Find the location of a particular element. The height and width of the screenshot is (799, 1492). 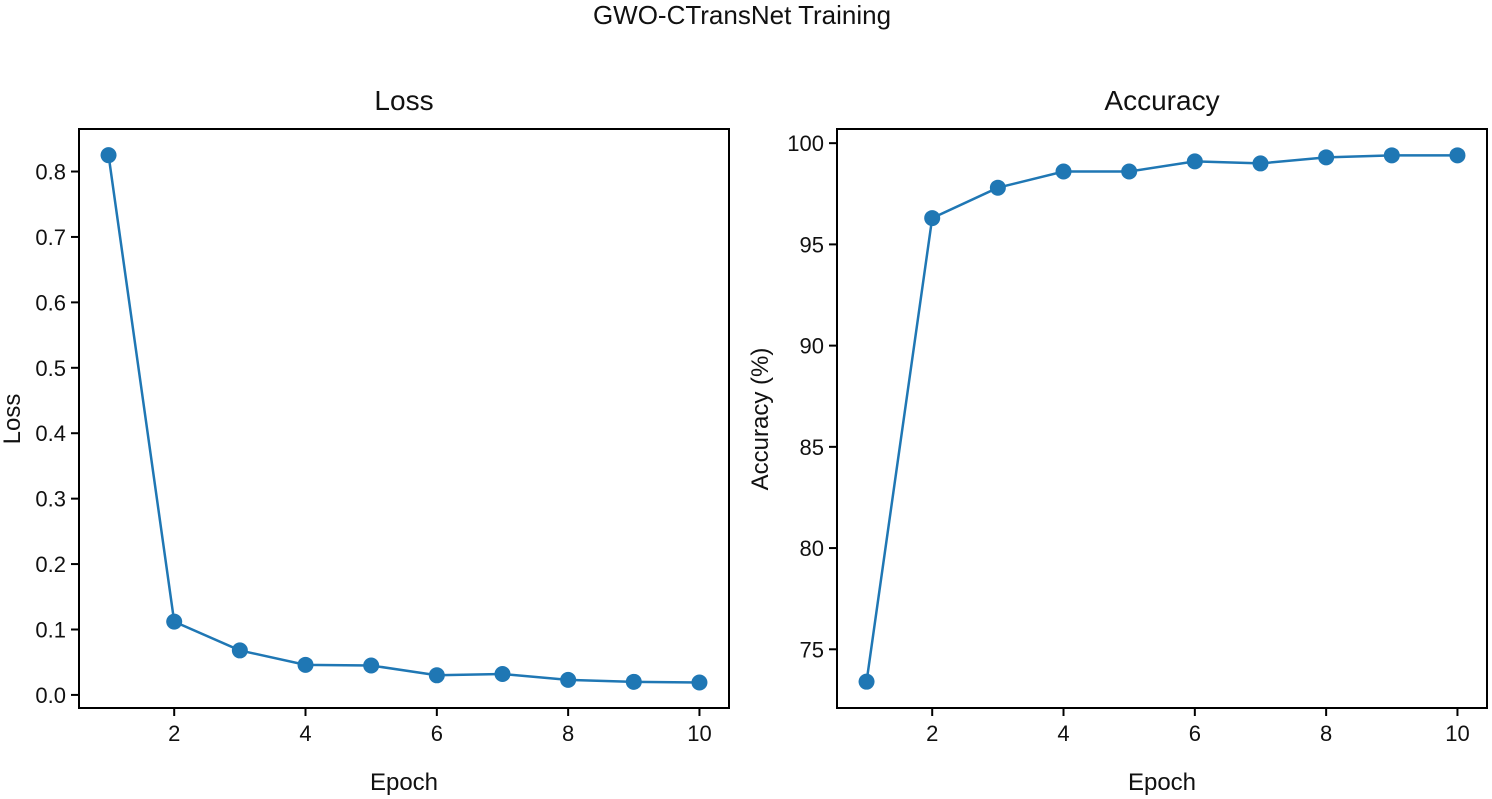

accuracy-x-tick-label: 6 is located at coordinates (1195, 733).